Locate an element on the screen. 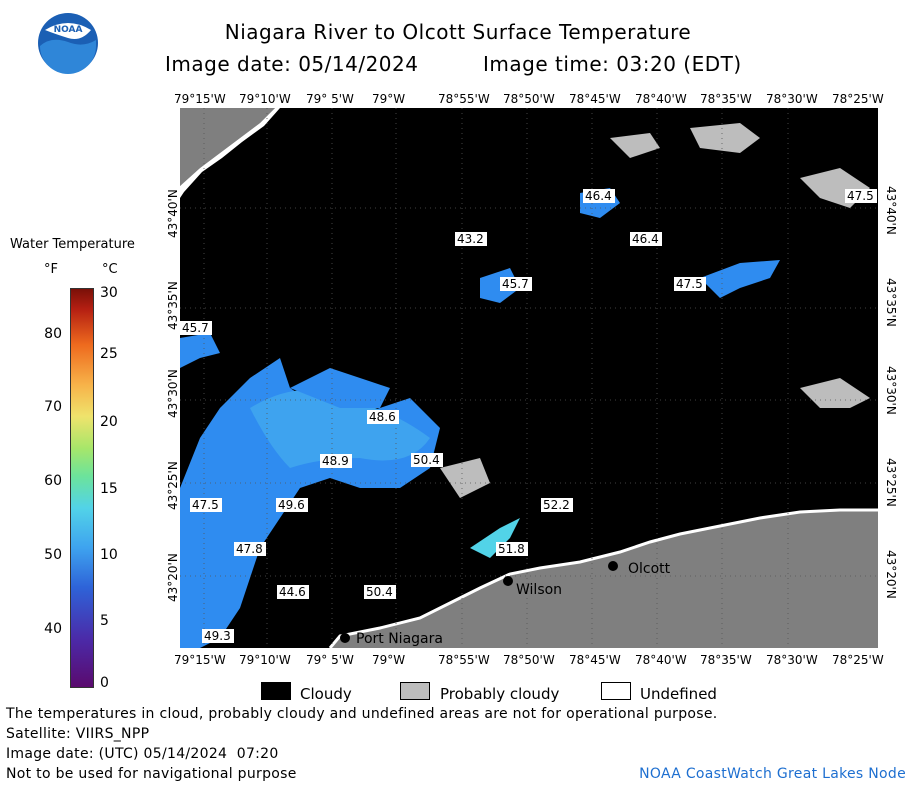 Image resolution: width=916 pixels, height=790 pixels. celsius-tick: 10 is located at coordinates (109, 555).